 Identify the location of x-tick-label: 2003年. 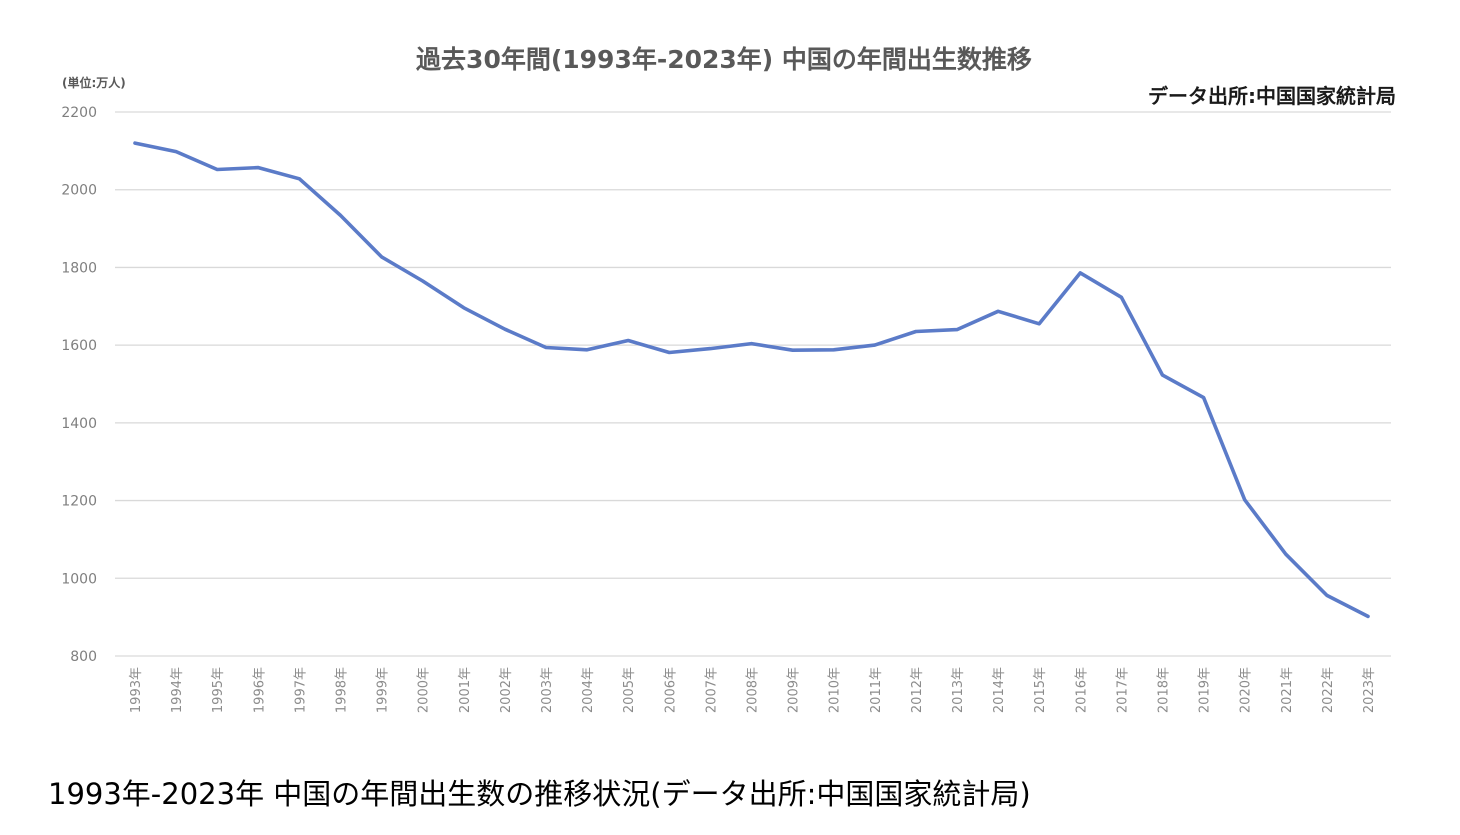
(547, 690).